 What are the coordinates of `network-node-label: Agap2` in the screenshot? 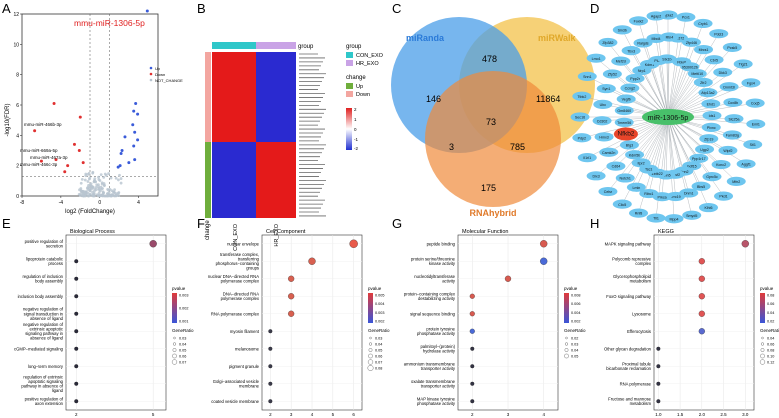 It's located at (656, 17).